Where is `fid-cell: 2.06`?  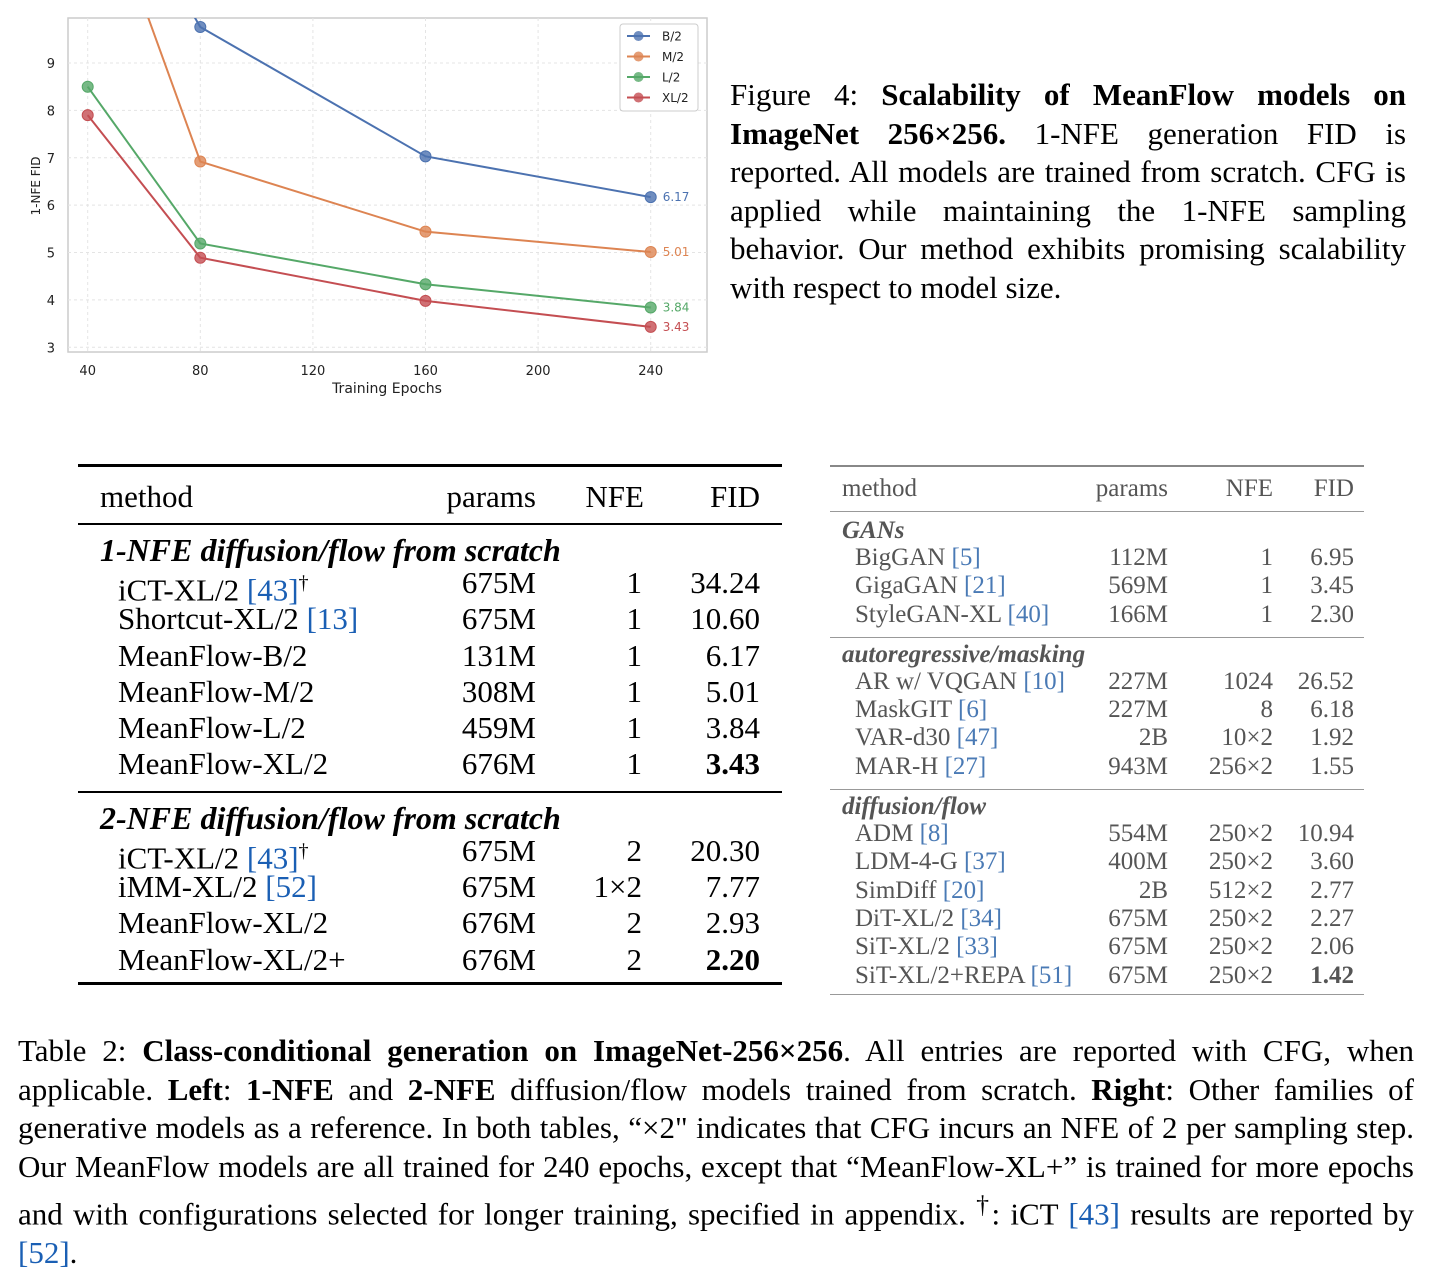
fid-cell: 2.06 is located at coordinates (1332, 947).